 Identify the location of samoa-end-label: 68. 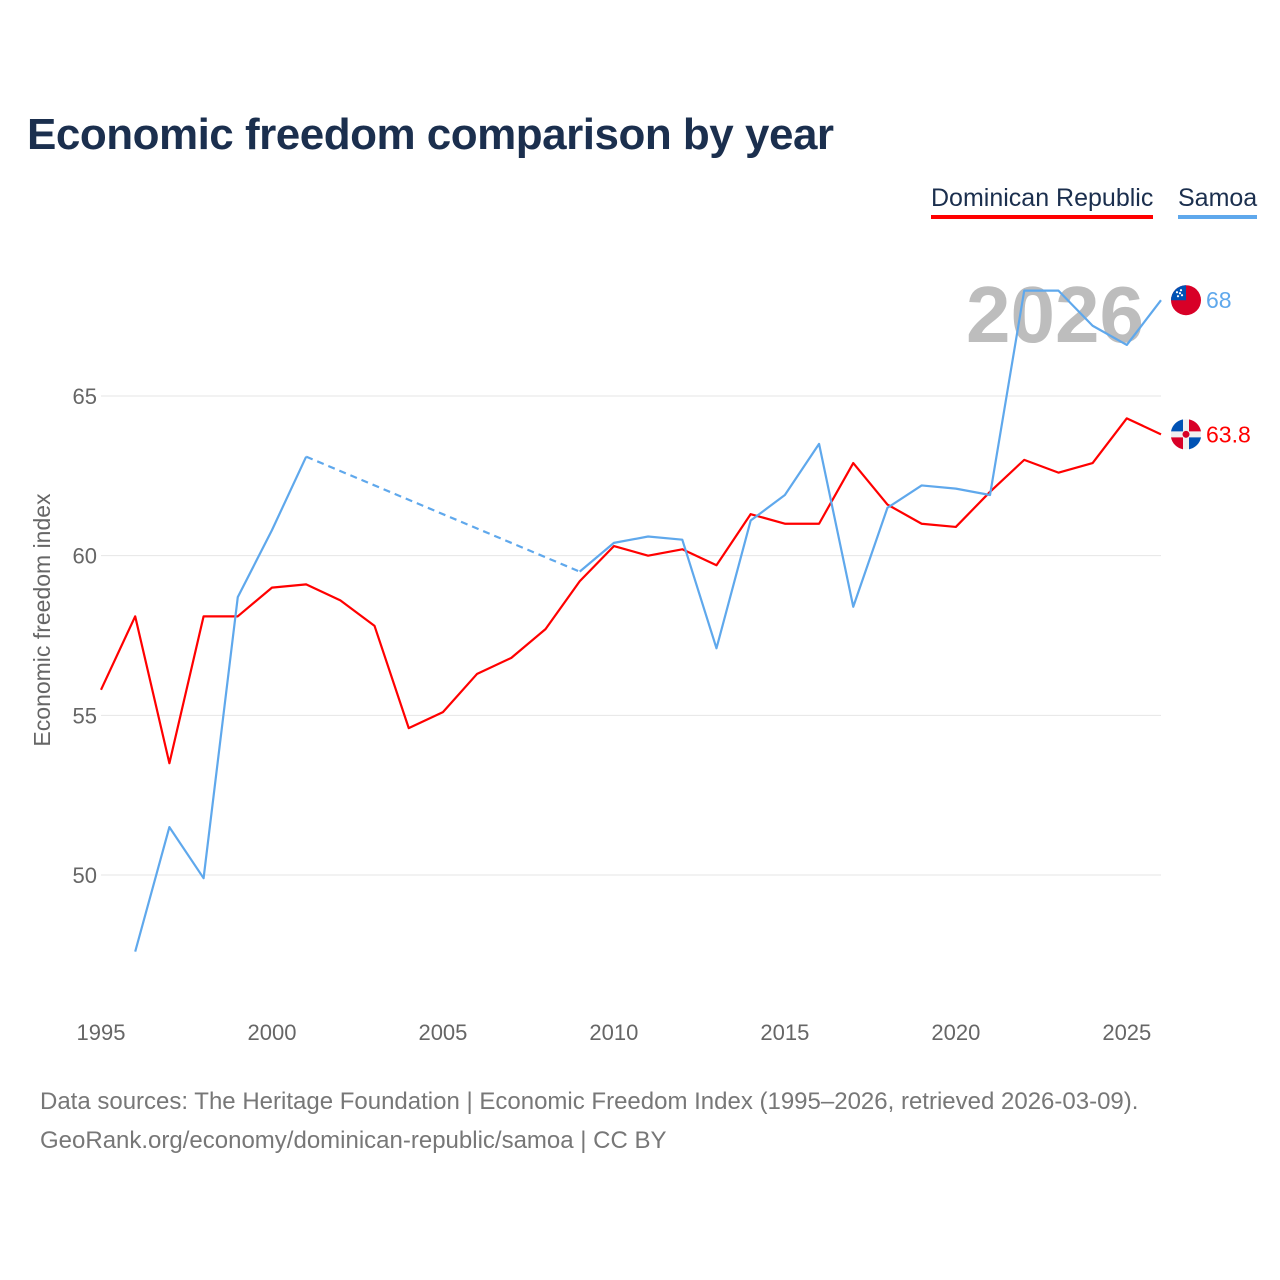
(1219, 300).